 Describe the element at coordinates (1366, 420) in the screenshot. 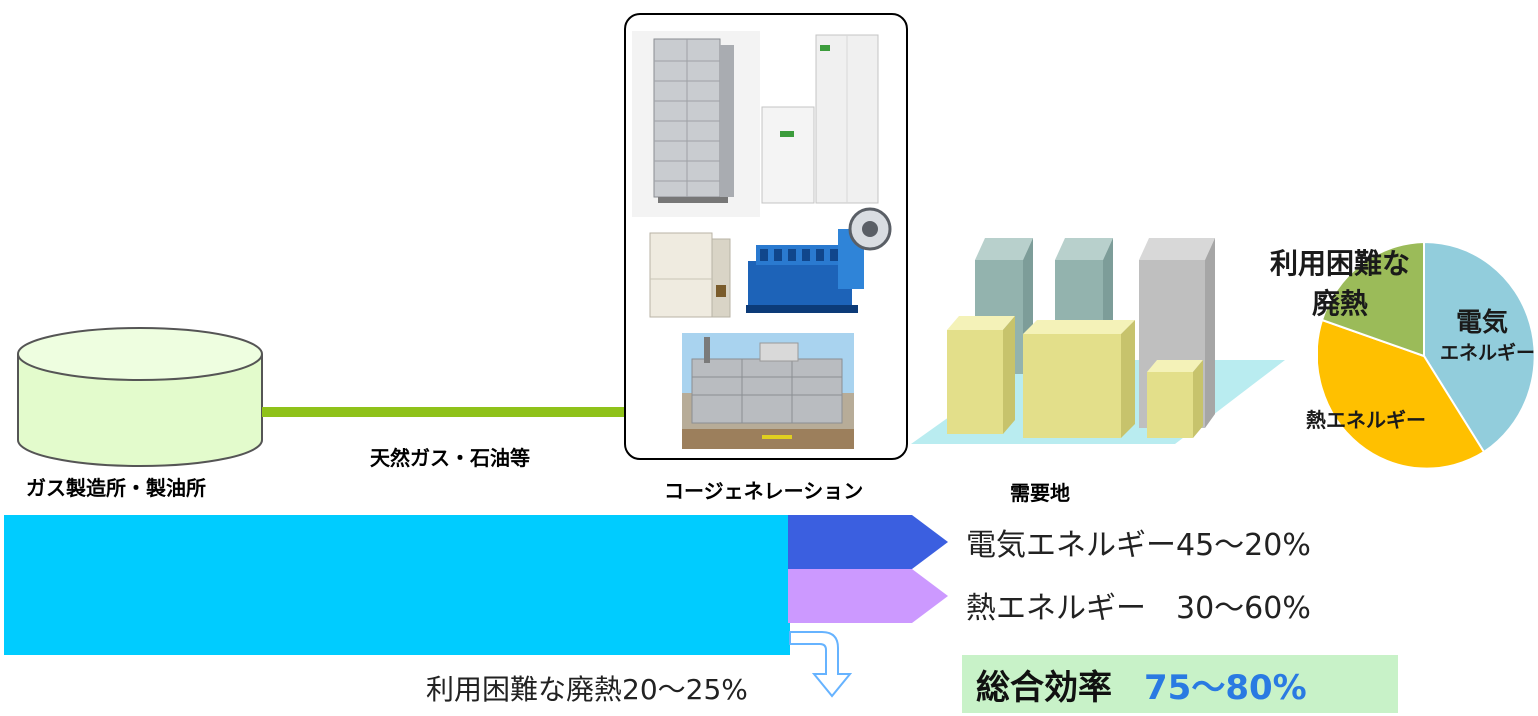

I see `pie-label-heat: 熱エネルギー` at that location.